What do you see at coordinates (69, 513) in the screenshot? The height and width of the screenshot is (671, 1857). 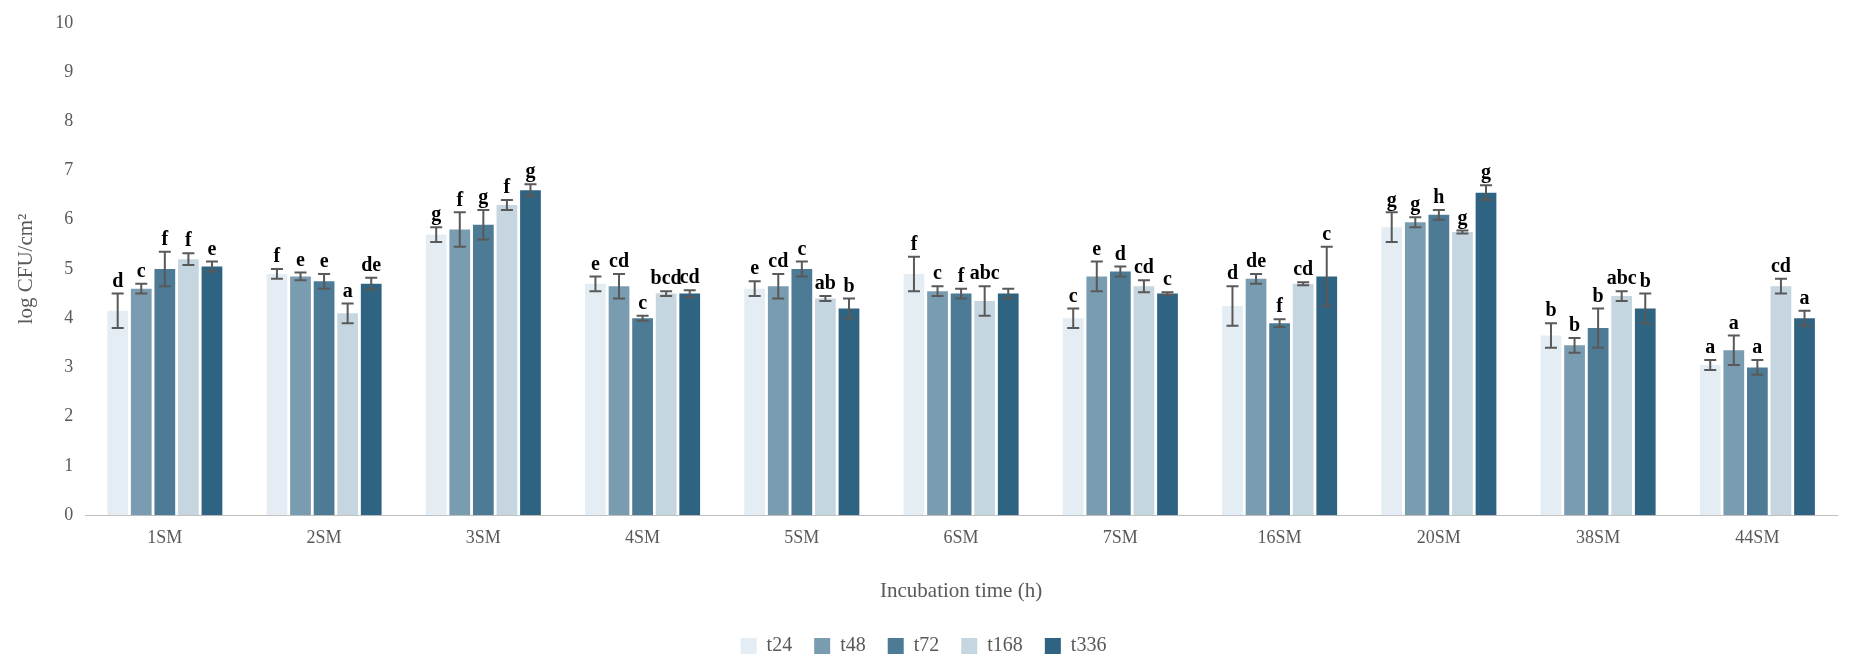 I see `y-tick-label: 0` at bounding box center [69, 513].